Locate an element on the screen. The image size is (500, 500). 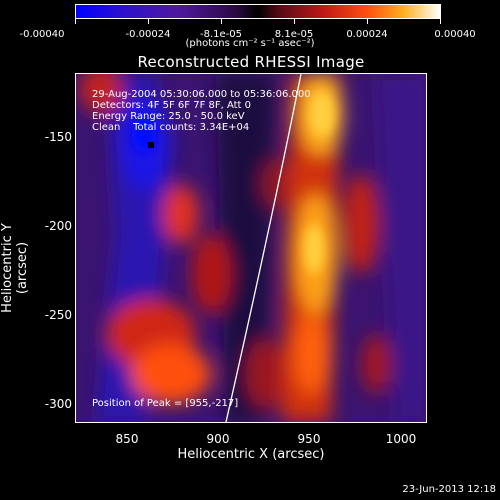
info-clean: Clean Total counts: 3.34E+04 is located at coordinates (171, 127).